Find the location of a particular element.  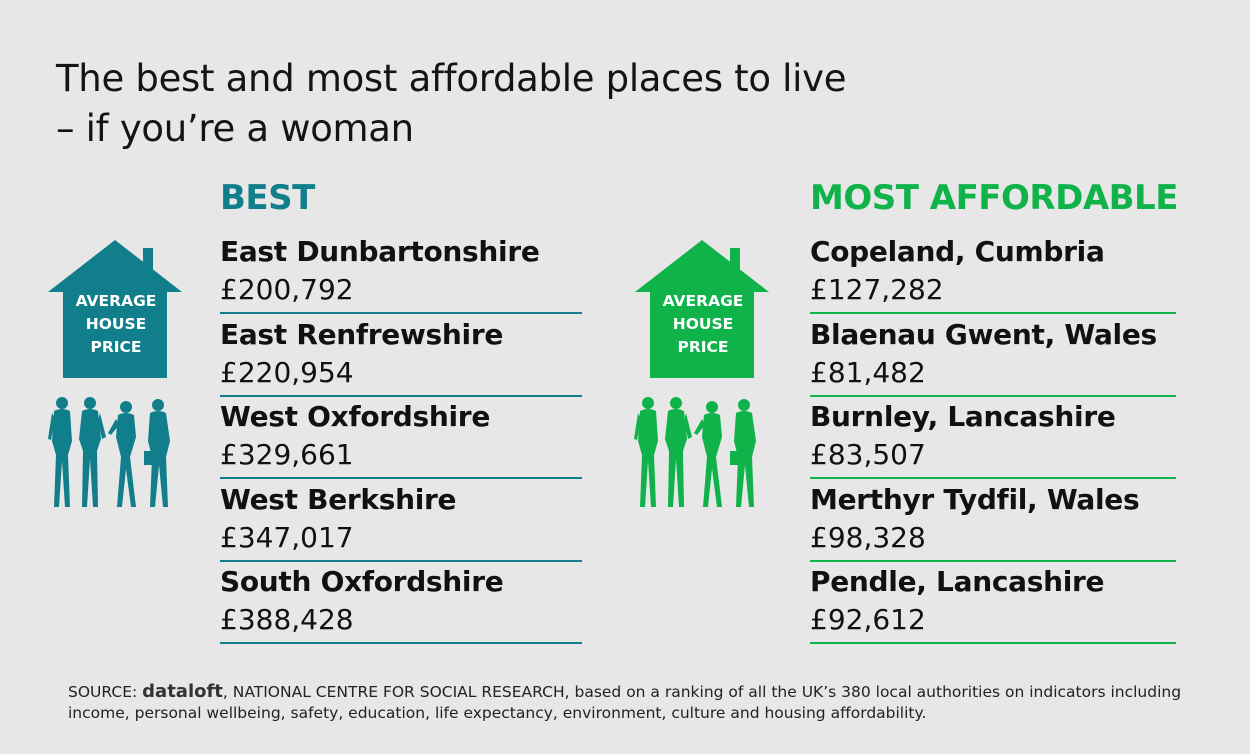

location-name: West Berkshire is located at coordinates (338, 499).